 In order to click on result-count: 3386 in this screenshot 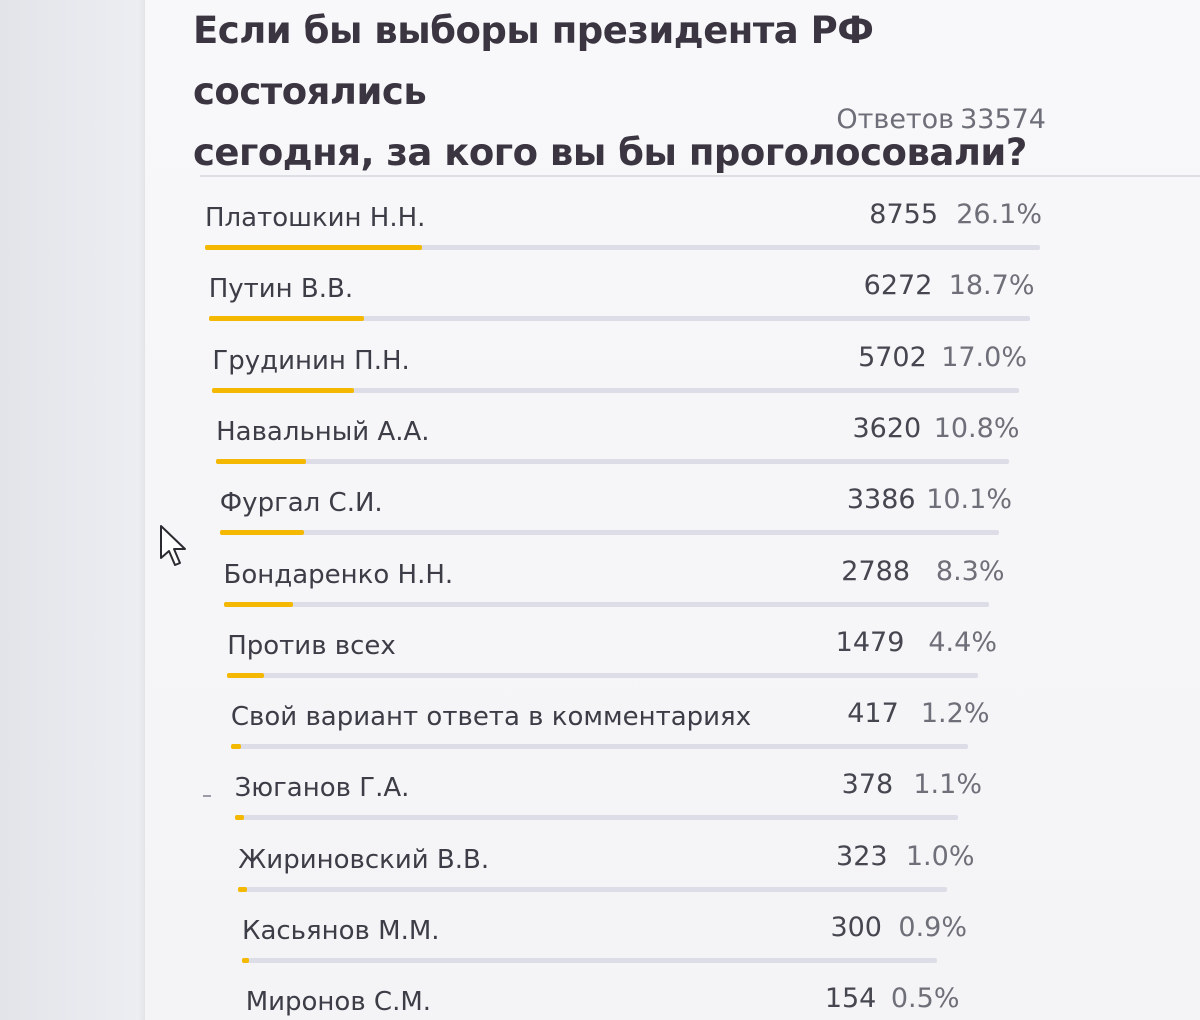, I will do `click(881, 500)`.